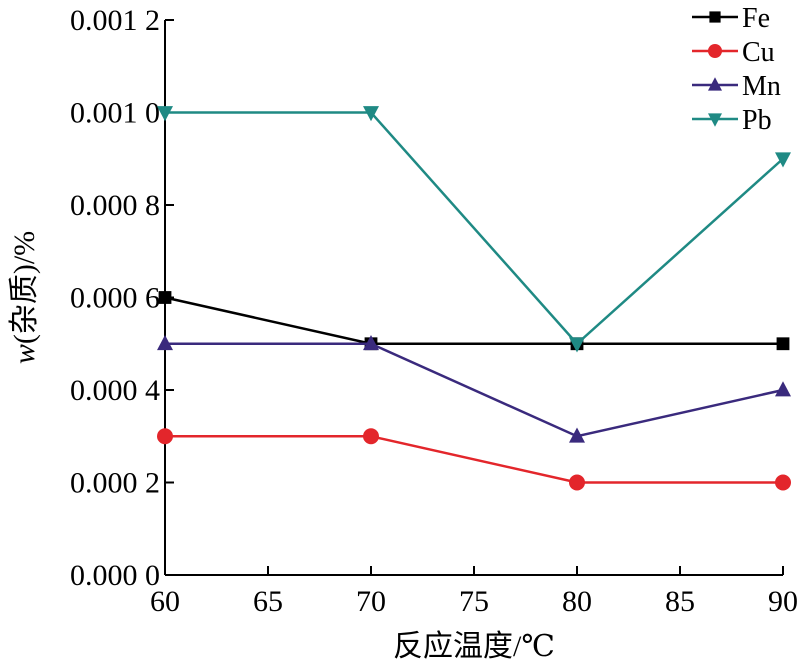 The height and width of the screenshot is (666, 800). Describe the element at coordinates (736, 86) in the screenshot. I see `legend-item-mn: Mn` at that location.